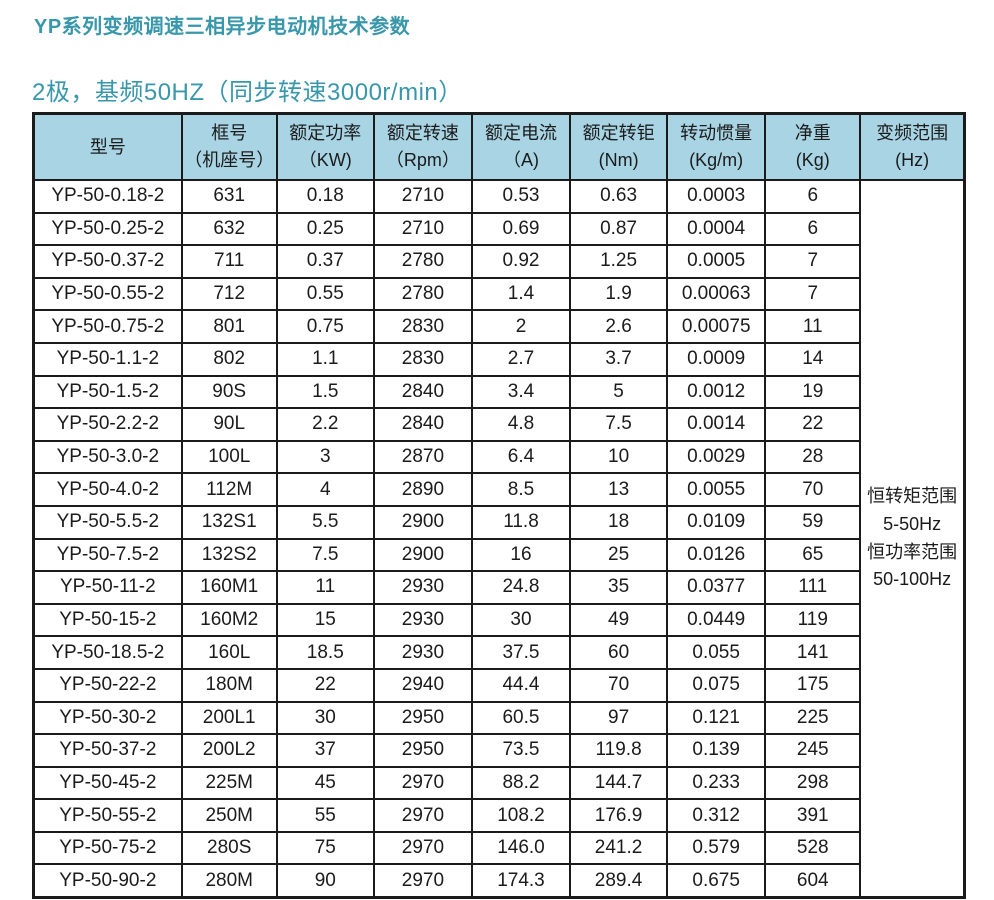  I want to click on cell-torque: 60, so click(619, 652).